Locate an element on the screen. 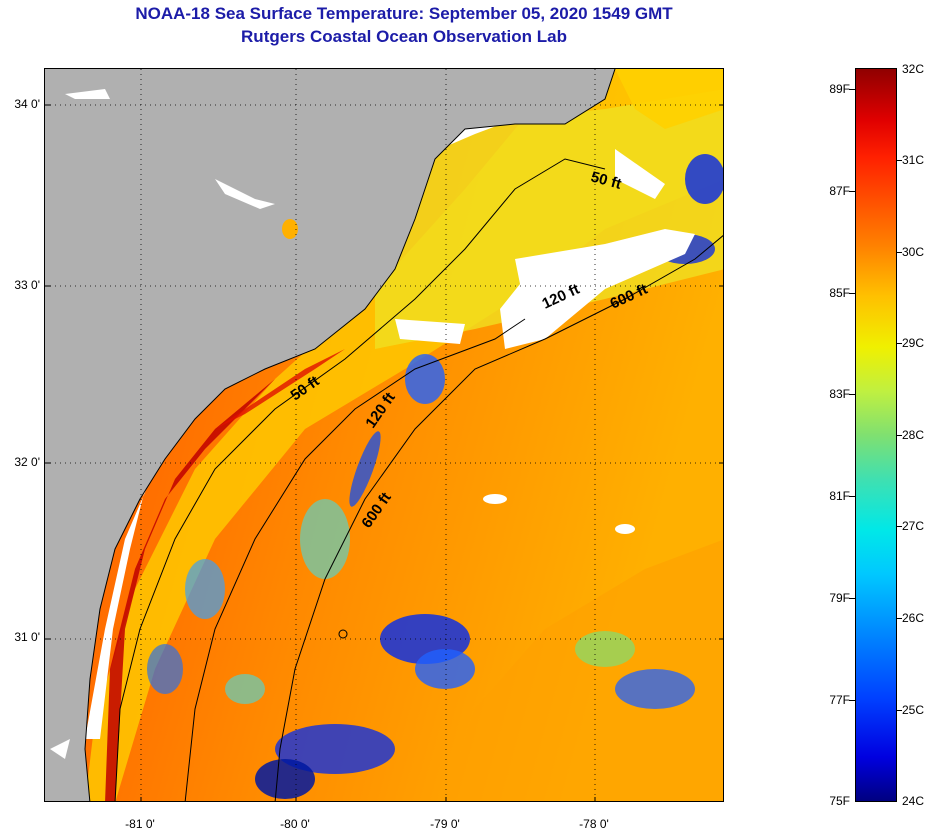 The width and height of the screenshot is (936, 832). colorbar-c-32: 32C is located at coordinates (913, 69).